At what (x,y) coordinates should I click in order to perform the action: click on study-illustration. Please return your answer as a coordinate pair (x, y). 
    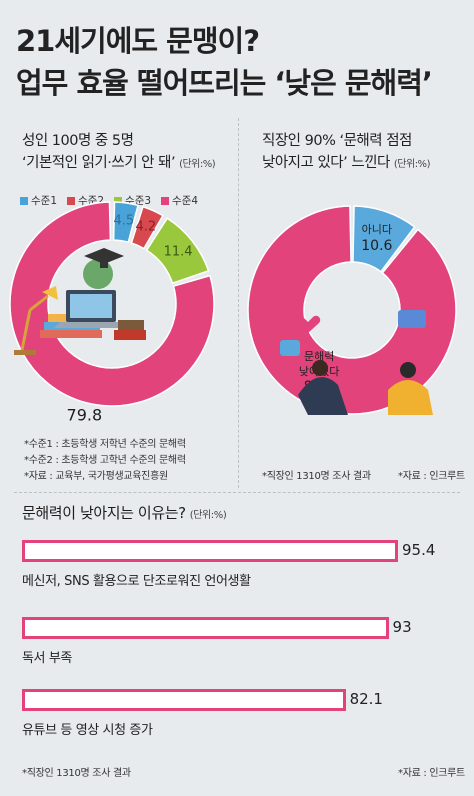
    Looking at the image, I should click on (80, 301).